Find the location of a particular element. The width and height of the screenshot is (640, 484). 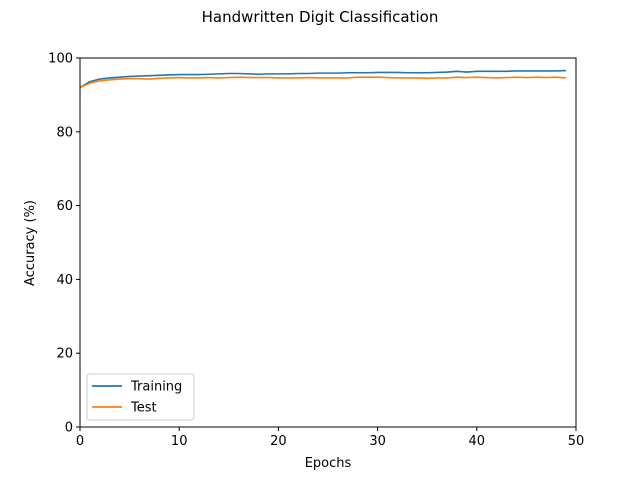

series-line-test is located at coordinates (323, 82).